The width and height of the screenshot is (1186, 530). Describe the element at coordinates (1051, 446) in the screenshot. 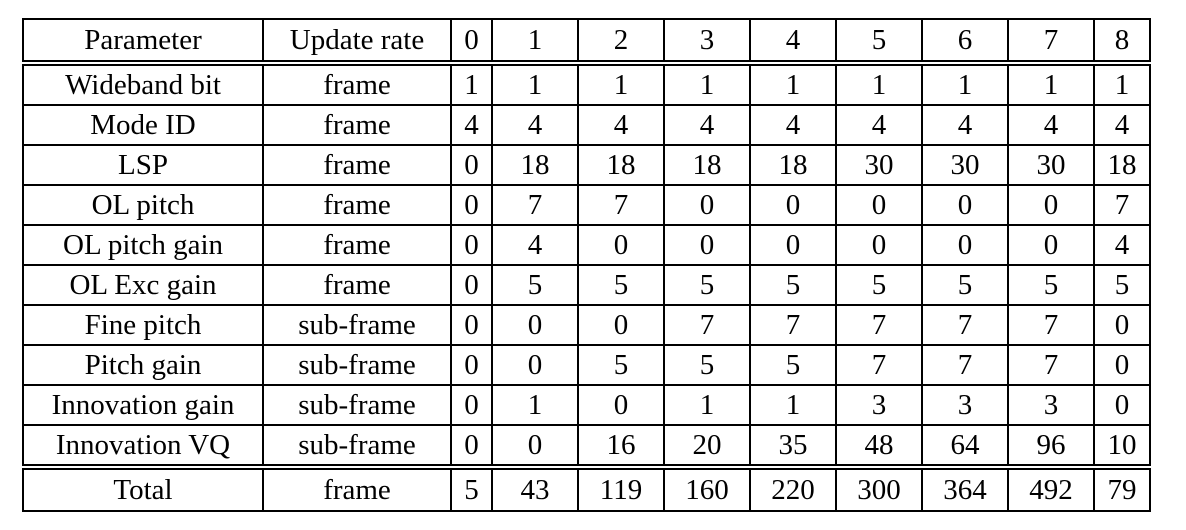

I see `mode-7-bits-cell: 96` at that location.